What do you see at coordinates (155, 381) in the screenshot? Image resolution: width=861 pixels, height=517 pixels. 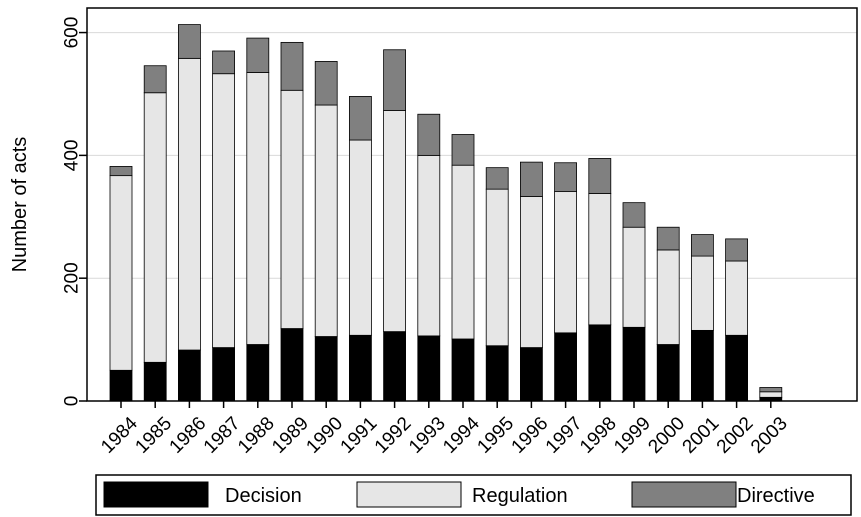 I see `bar-segment-decision-1985` at bounding box center [155, 381].